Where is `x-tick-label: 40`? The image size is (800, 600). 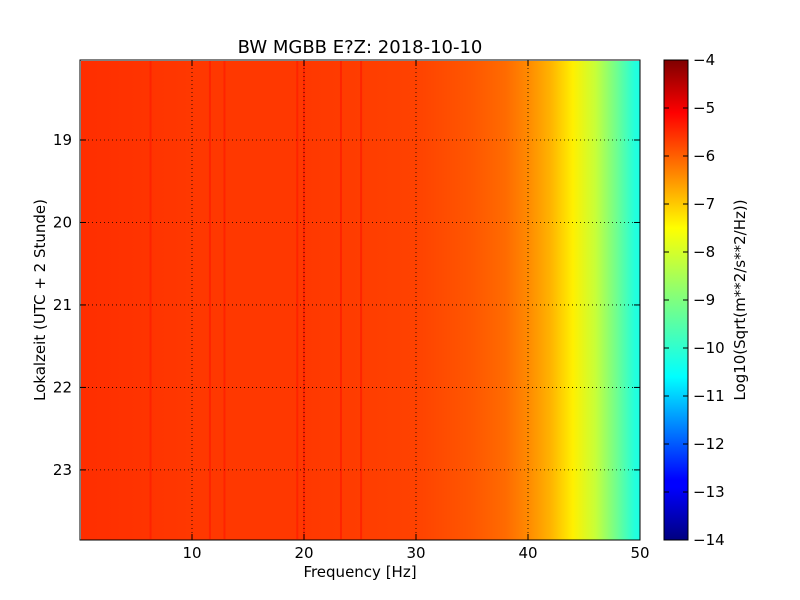
x-tick-label: 40 is located at coordinates (527, 553).